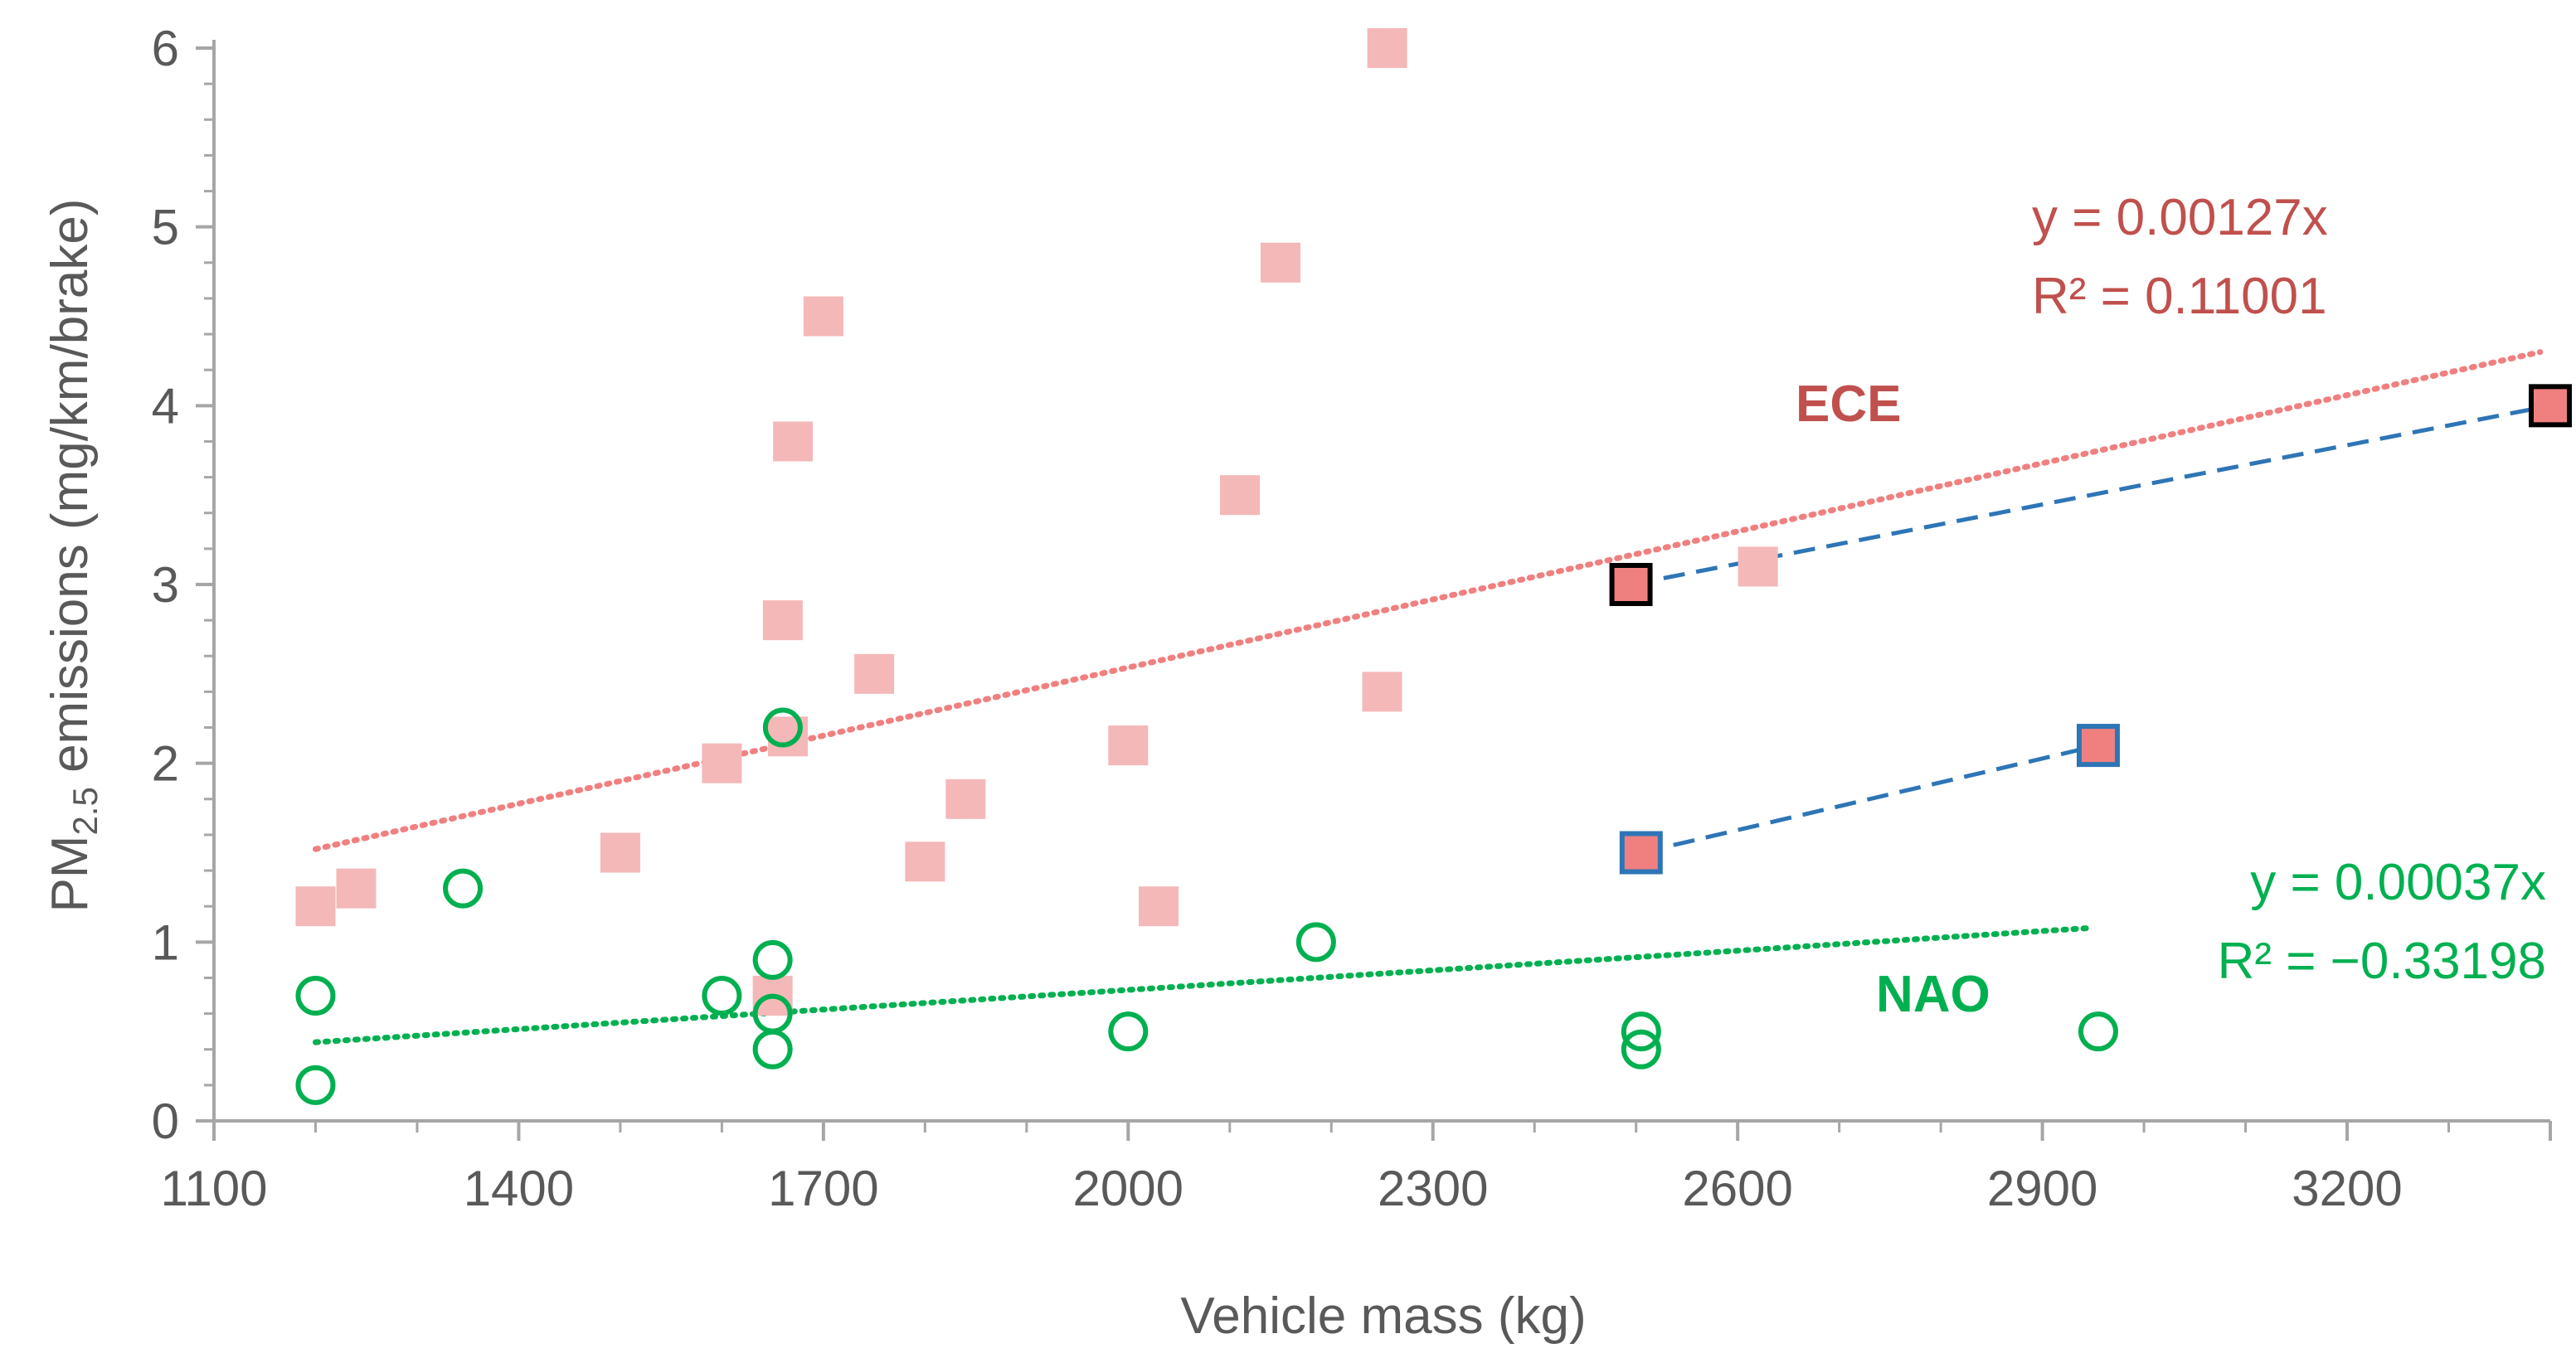 The width and height of the screenshot is (2576, 1358). I want to click on x-tick-label: 2300, so click(1433, 1188).